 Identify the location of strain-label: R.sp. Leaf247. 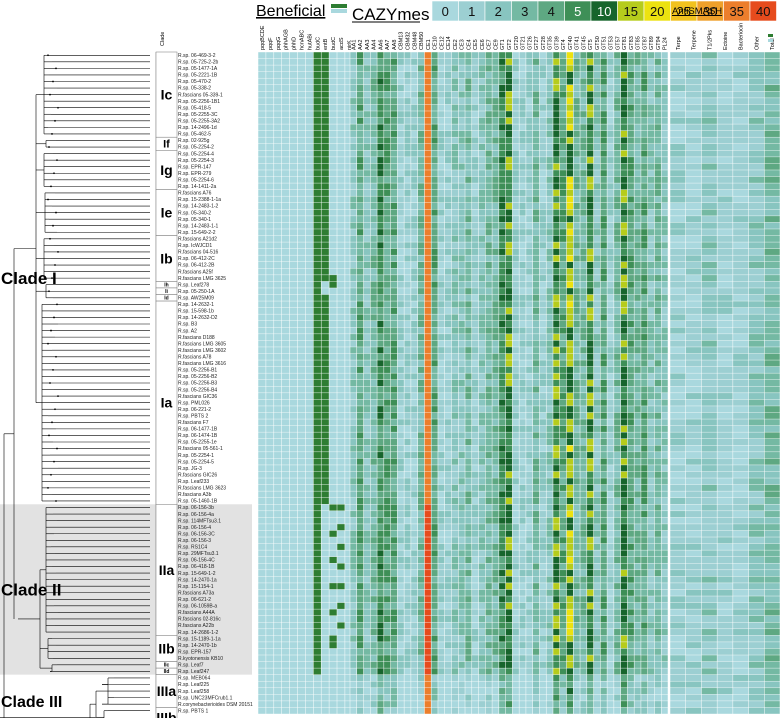
(193, 672).